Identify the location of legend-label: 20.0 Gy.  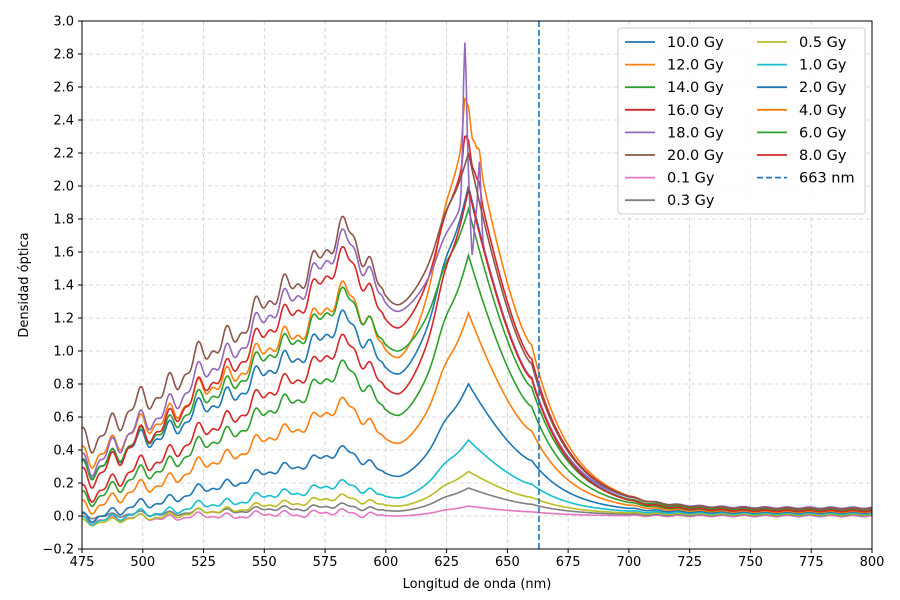
(695, 156).